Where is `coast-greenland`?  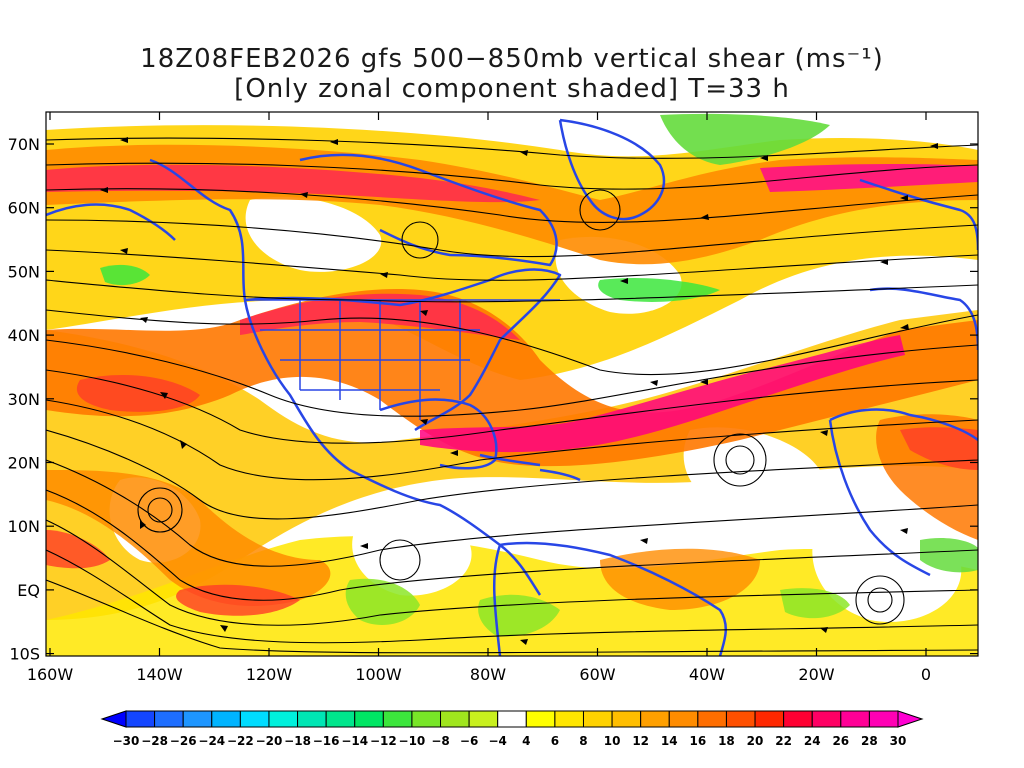
coast-greenland is located at coordinates (612, 169).